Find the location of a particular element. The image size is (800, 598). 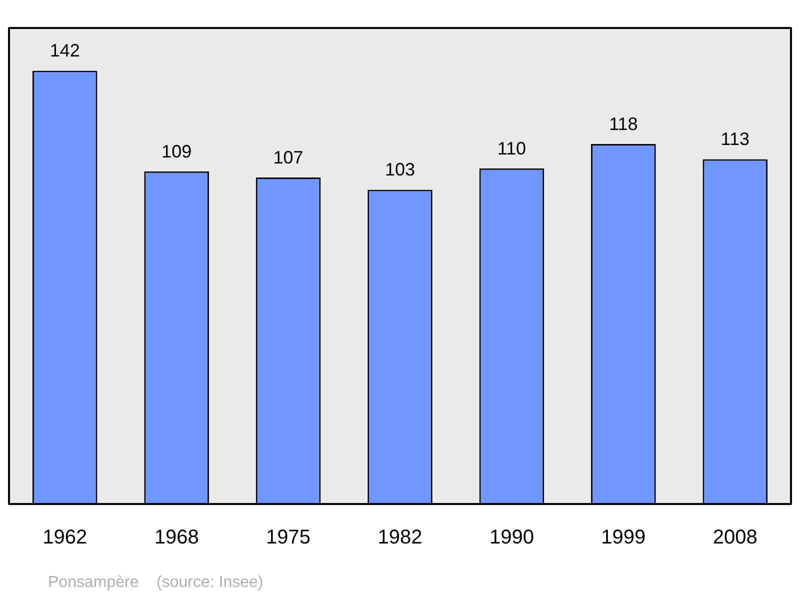

x-tick-label: 2008 is located at coordinates (735, 537).